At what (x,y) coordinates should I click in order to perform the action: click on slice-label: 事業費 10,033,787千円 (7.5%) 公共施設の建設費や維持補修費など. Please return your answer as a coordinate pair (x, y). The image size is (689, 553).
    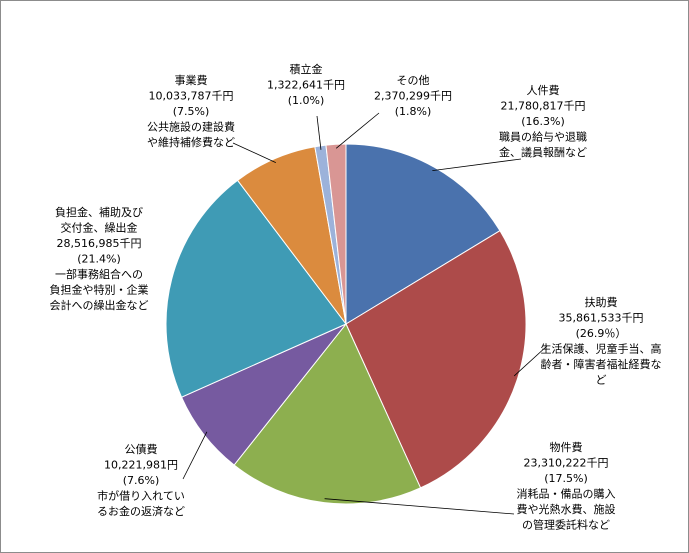
    Looking at the image, I should click on (191, 111).